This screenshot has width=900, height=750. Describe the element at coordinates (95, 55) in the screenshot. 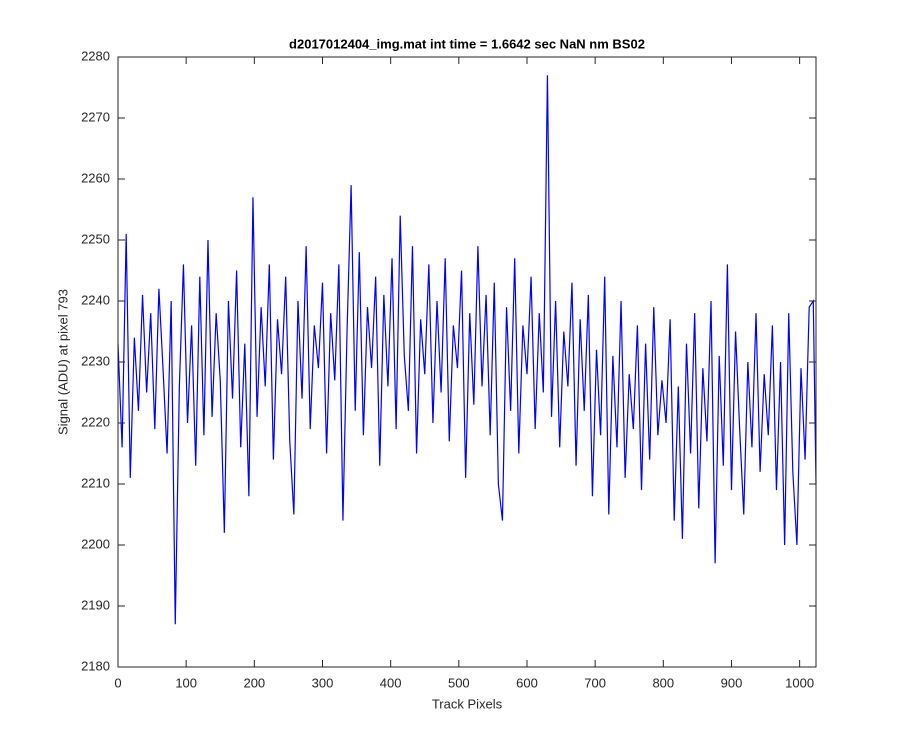

I see `y-tick-label: 2280` at that location.